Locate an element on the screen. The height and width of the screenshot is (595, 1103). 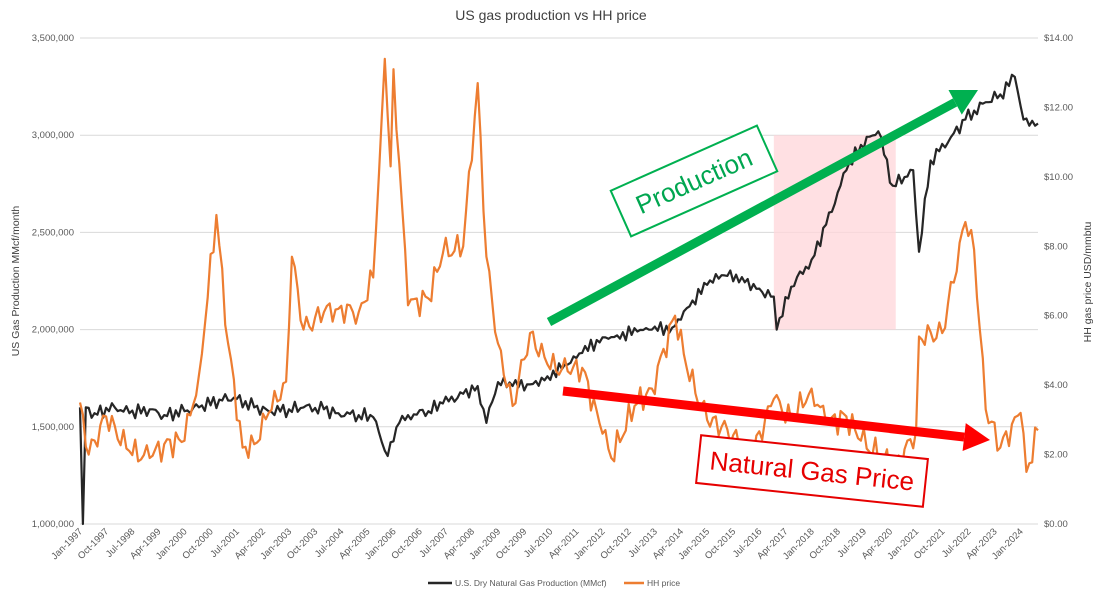
production-arrow-head is located at coordinates (963, 102).